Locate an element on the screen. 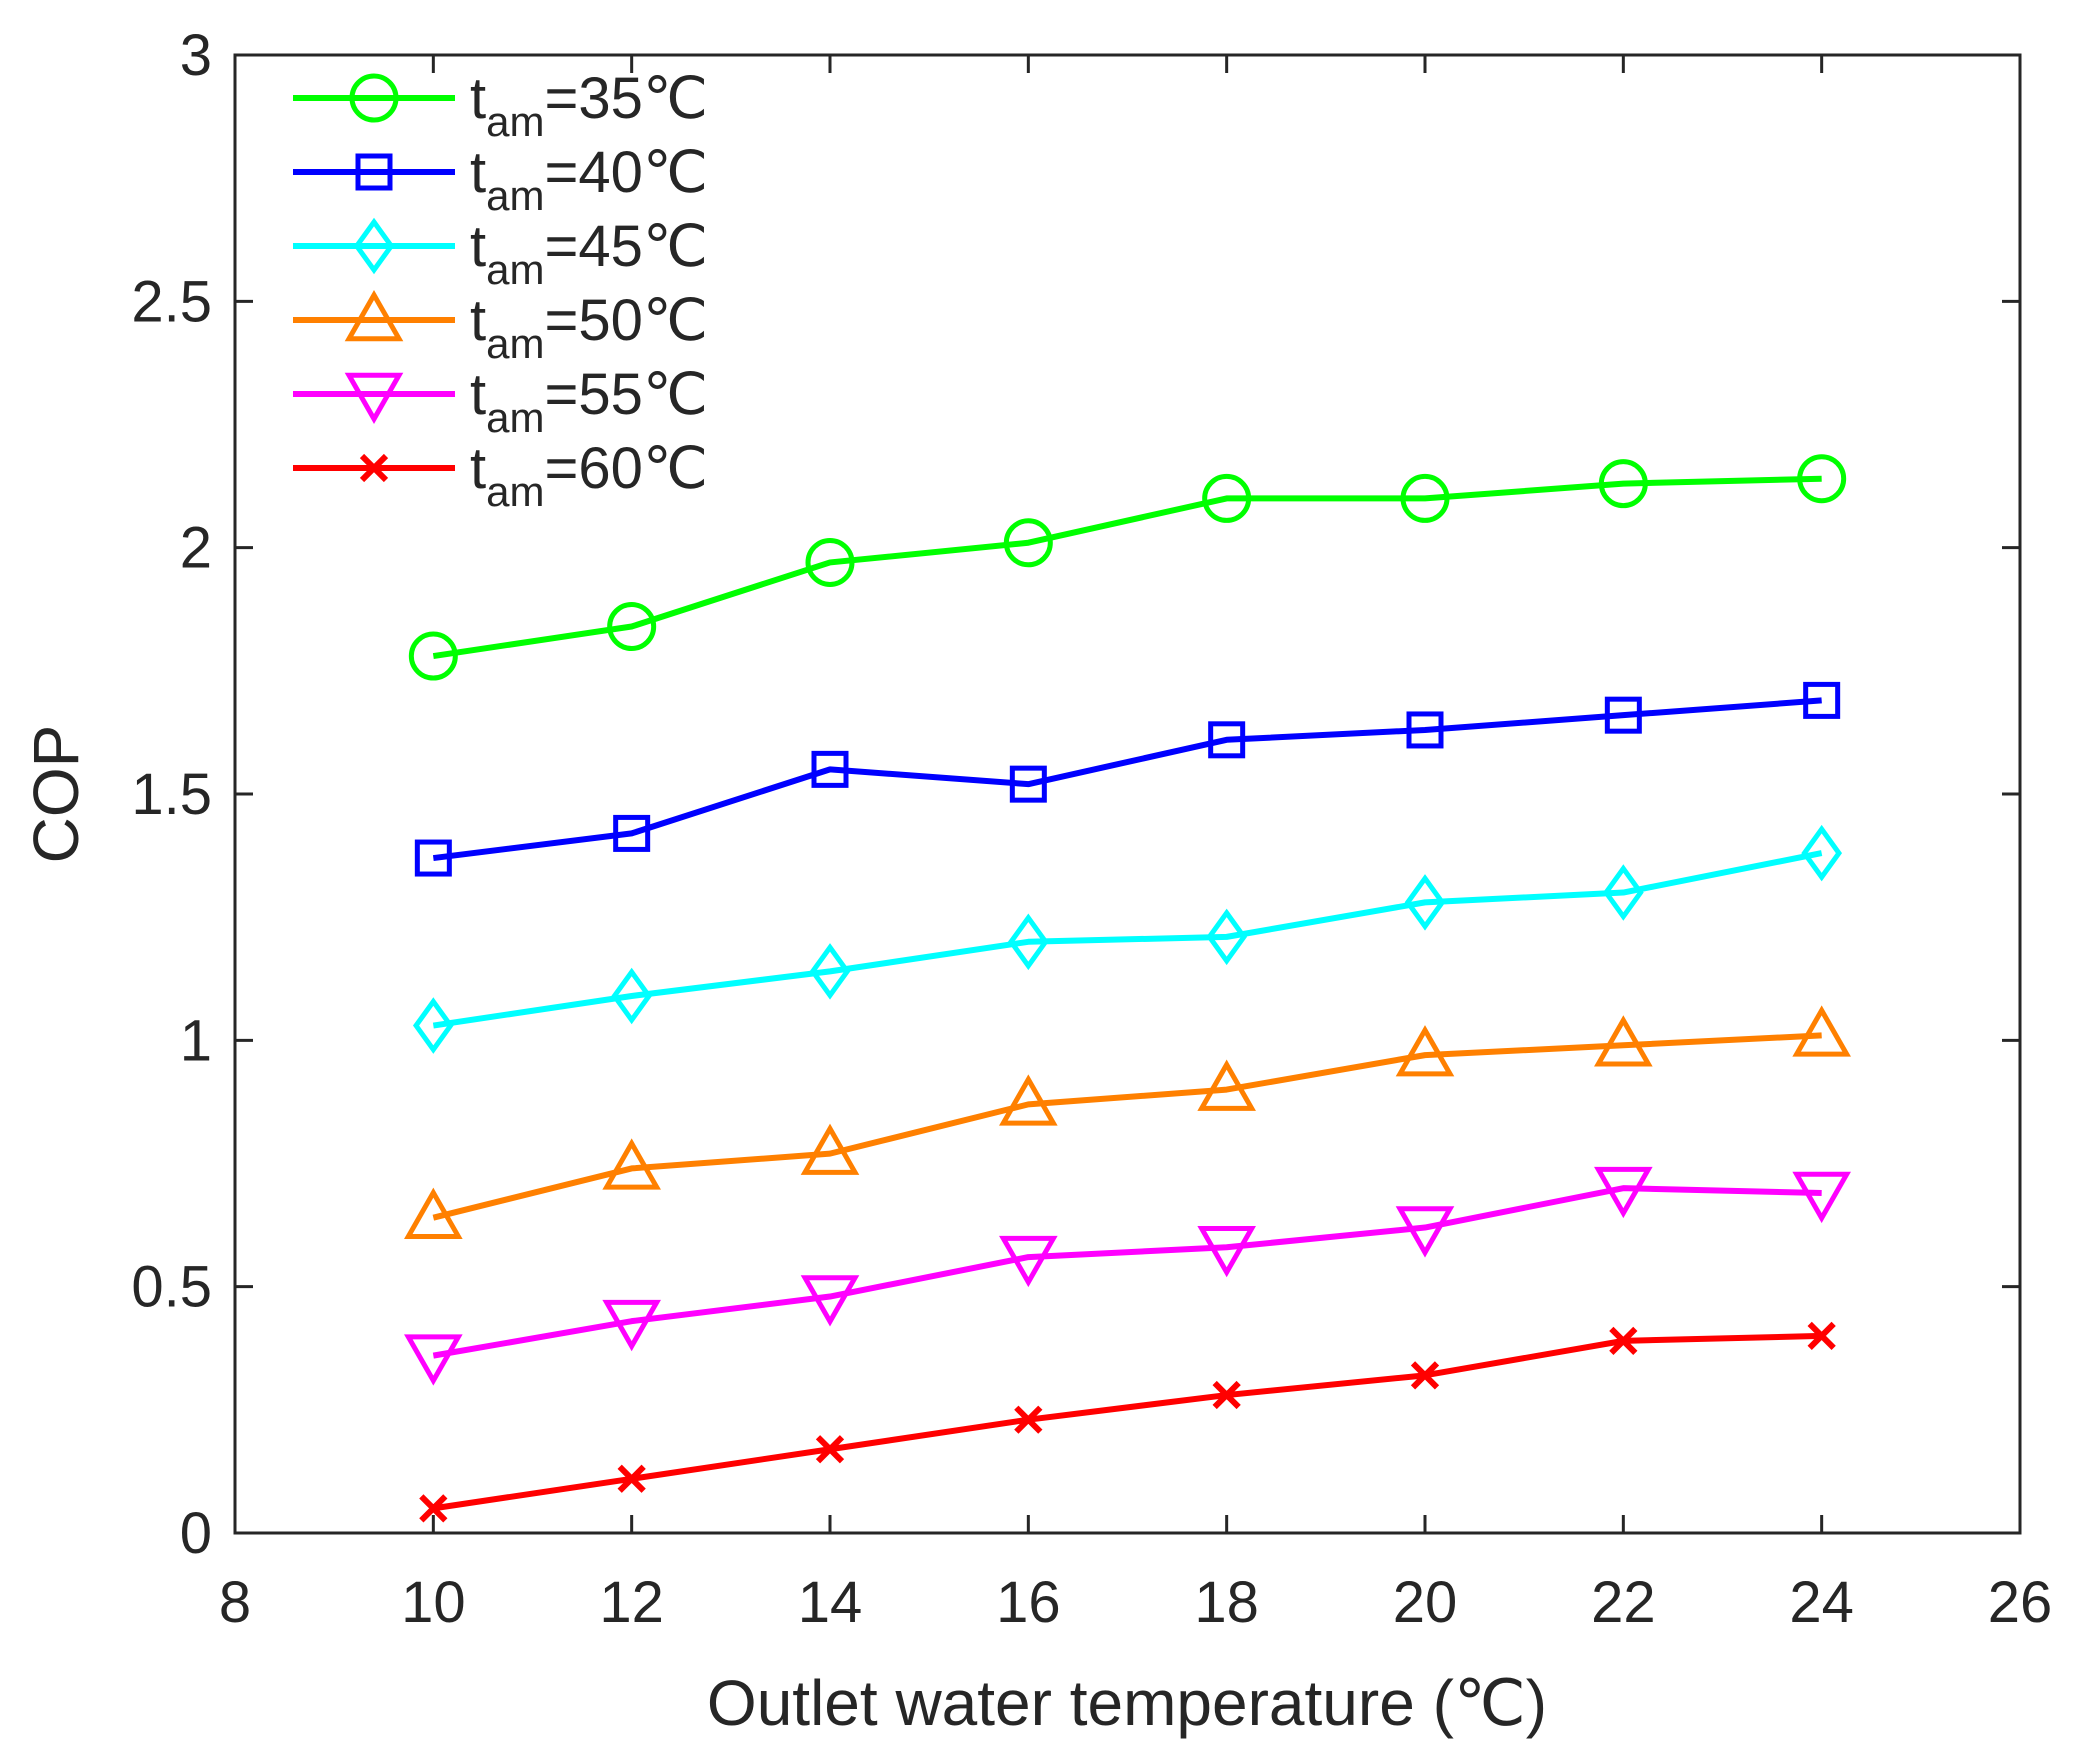 The height and width of the screenshot is (1764, 2073). legend-label: tam=60℃ is located at coordinates (589, 475).